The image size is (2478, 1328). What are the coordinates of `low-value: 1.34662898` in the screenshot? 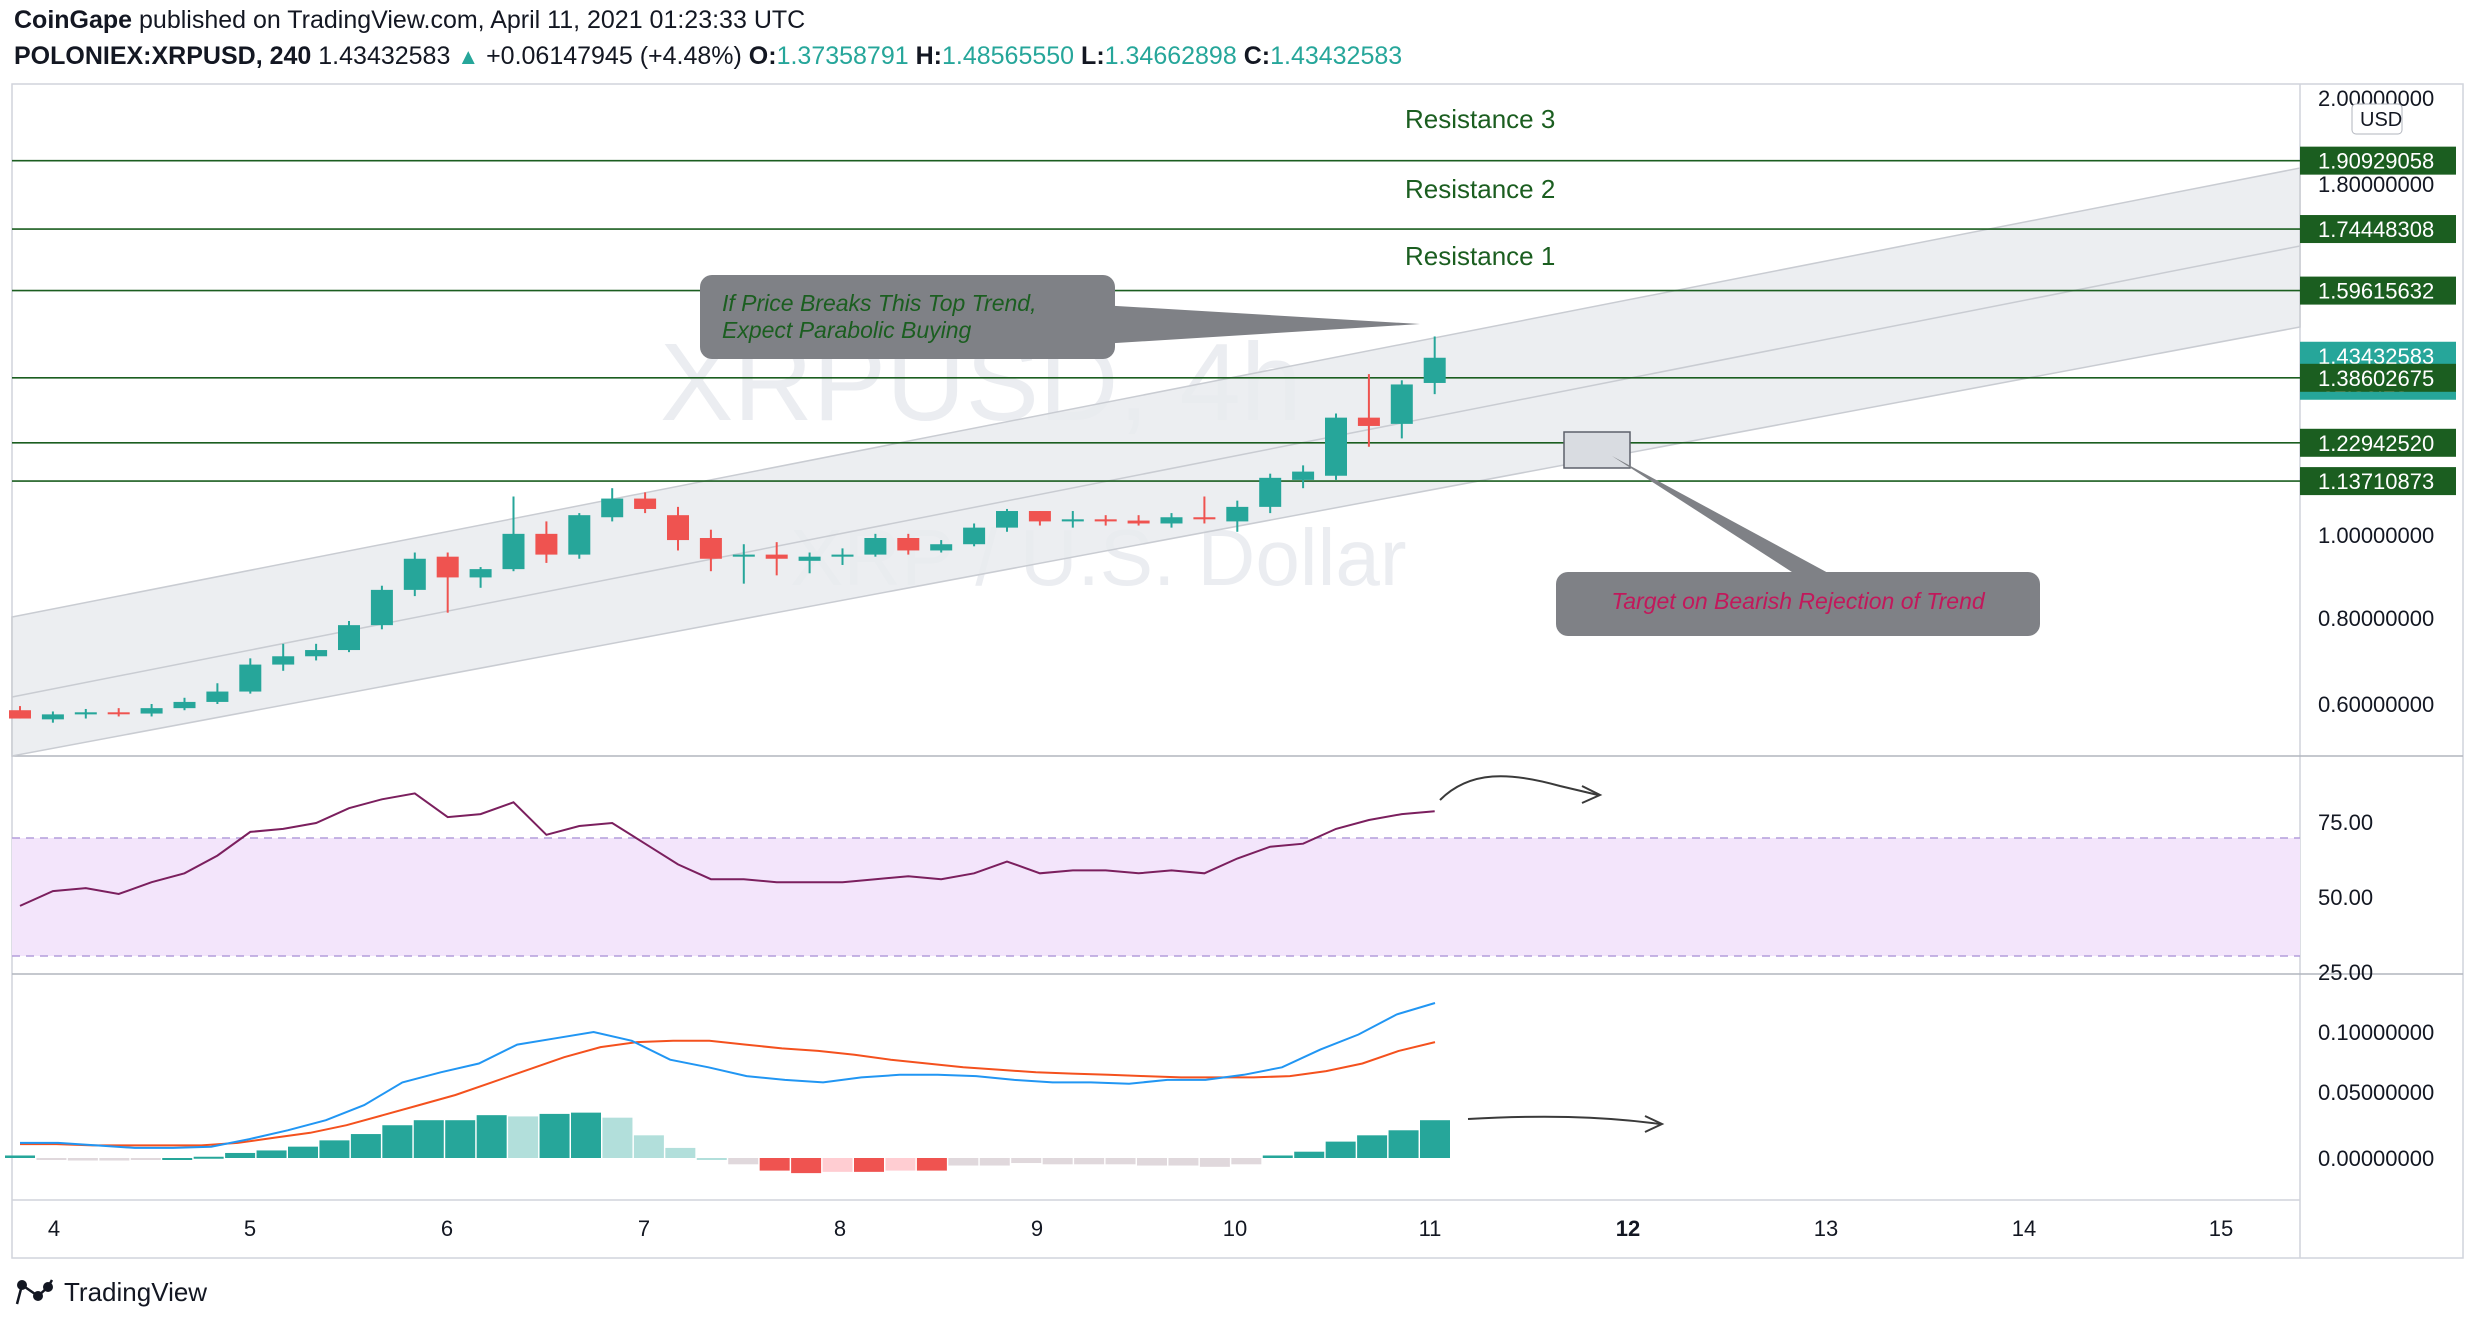 It's located at (1170, 56).